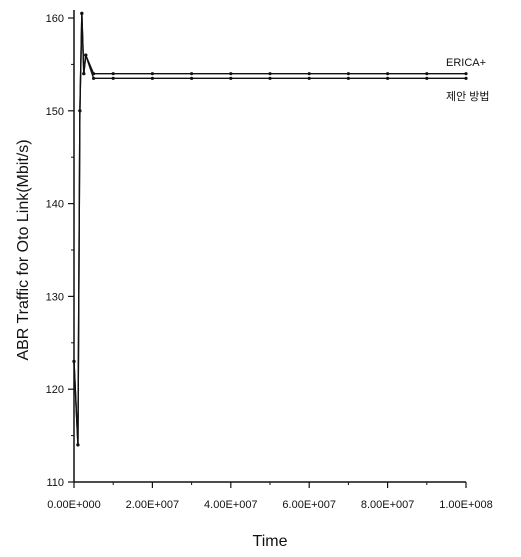  What do you see at coordinates (55, 19) in the screenshot?
I see `y-tick-label: 160` at bounding box center [55, 19].